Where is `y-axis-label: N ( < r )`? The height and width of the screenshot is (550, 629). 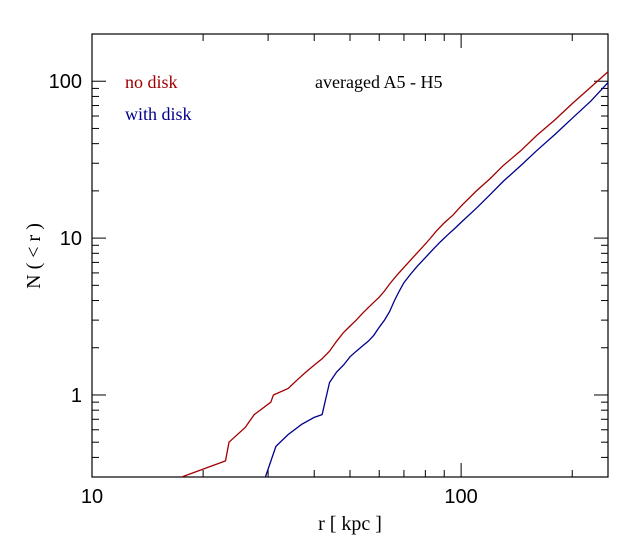
y-axis-label: N ( < r ) is located at coordinates (34, 256).